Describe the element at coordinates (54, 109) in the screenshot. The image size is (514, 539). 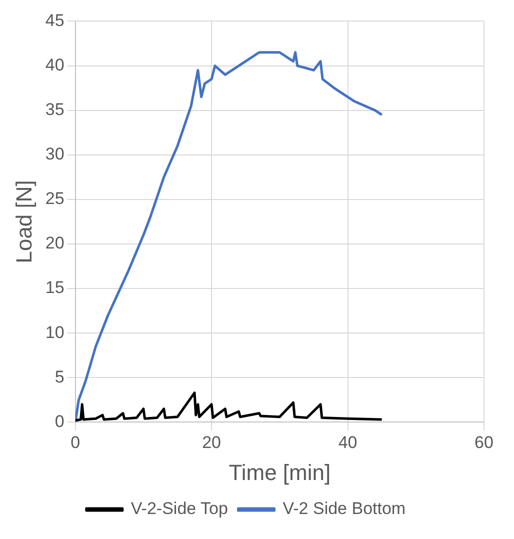
I see `y-tick-label: 35` at that location.